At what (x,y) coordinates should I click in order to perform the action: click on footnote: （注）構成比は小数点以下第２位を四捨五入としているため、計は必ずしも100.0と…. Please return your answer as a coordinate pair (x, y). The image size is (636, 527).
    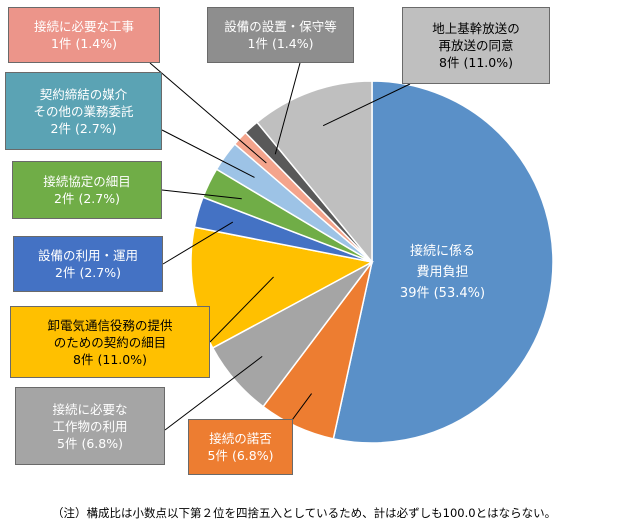
    Looking at the image, I should click on (304, 513).